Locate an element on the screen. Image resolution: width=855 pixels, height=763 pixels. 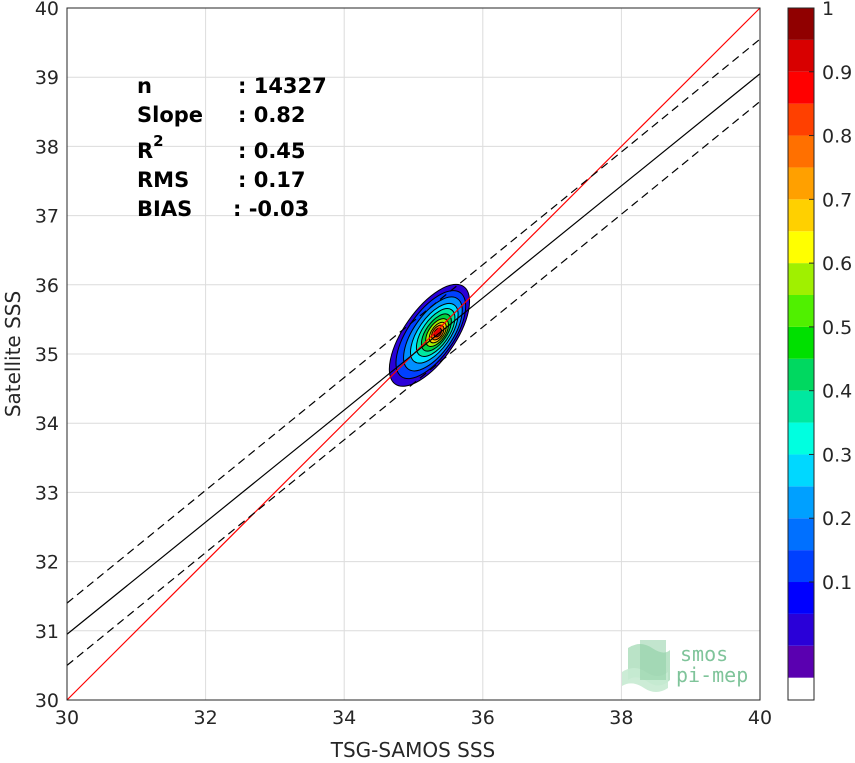
colorbar-tick-label: 0.3 is located at coordinates (837, 455).